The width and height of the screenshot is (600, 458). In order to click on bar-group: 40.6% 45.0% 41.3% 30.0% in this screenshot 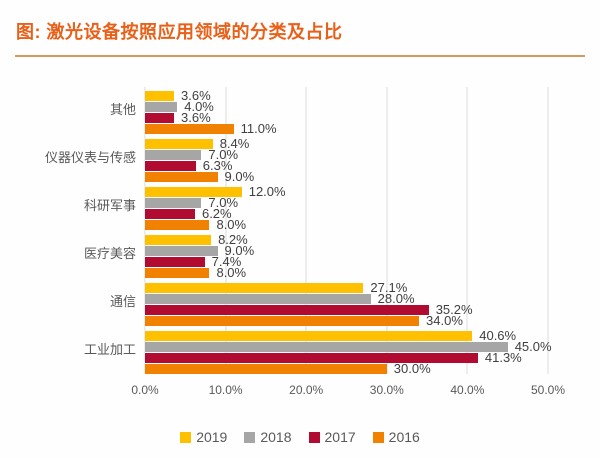, I will do `click(348, 352)`.